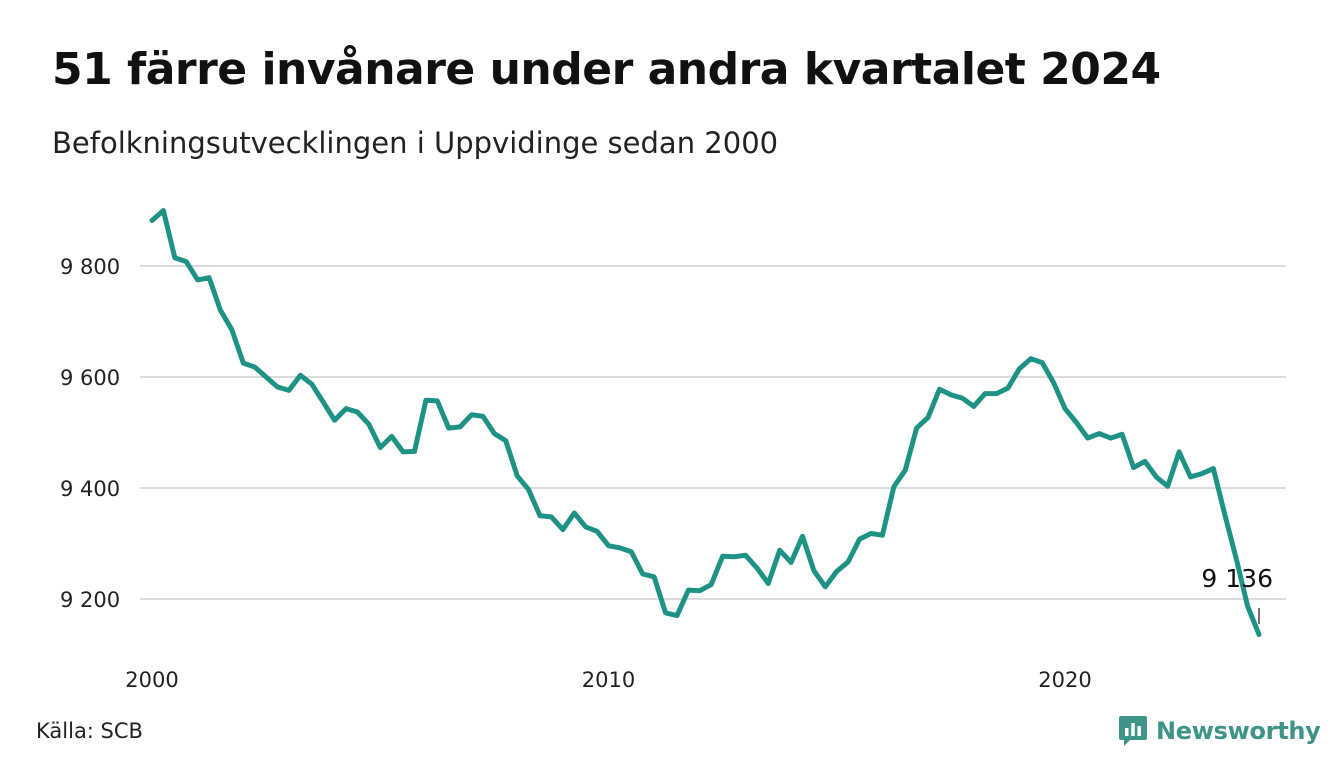 The width and height of the screenshot is (1340, 780). Describe the element at coordinates (90, 600) in the screenshot. I see `y-tick-label: 9 200` at that location.